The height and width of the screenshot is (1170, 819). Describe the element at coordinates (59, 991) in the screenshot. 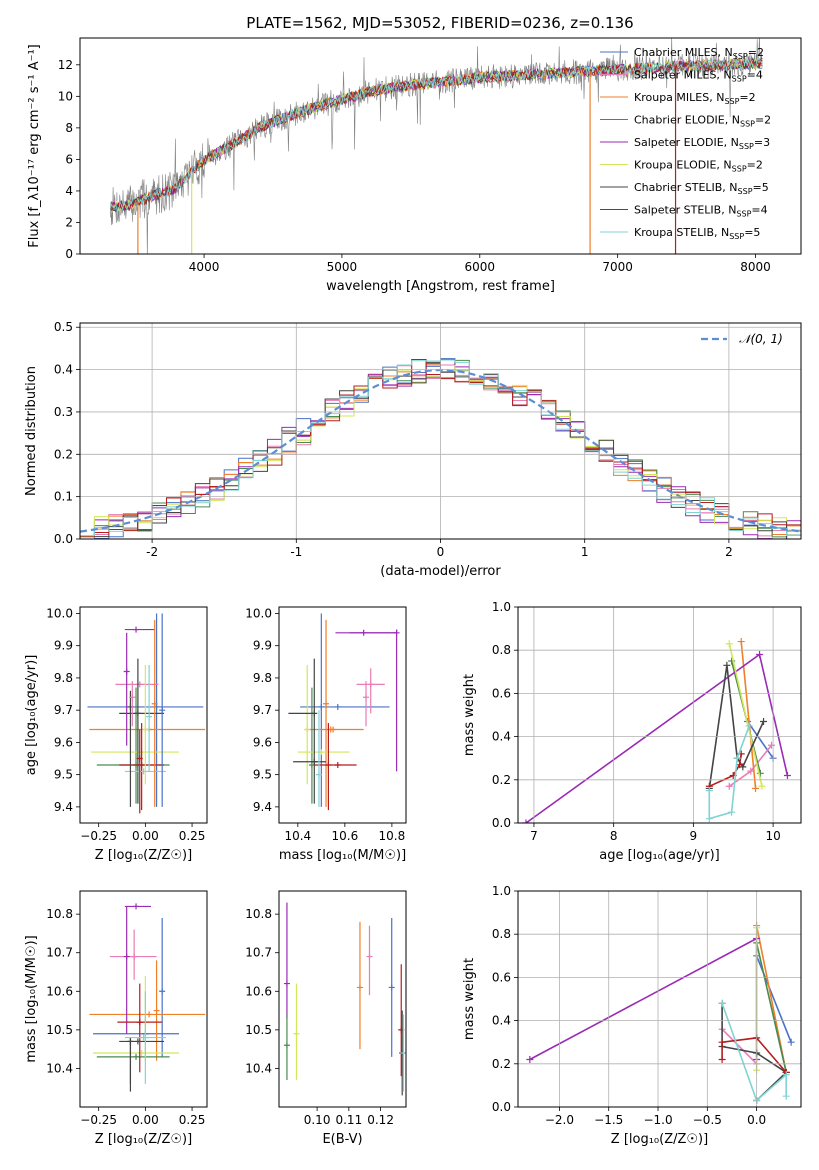

I see `y-tick-label: 10.6` at that location.